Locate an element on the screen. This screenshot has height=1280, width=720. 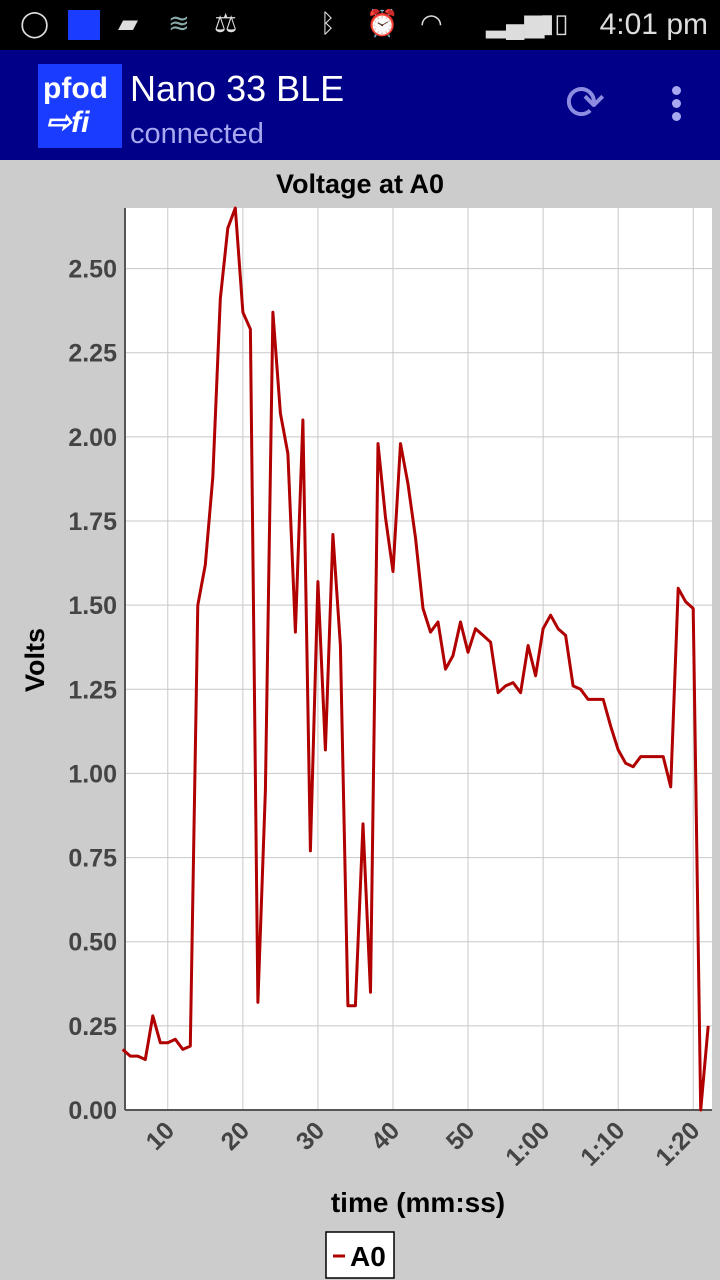
x-tick-label: 1:20 is located at coordinates (677, 1143).